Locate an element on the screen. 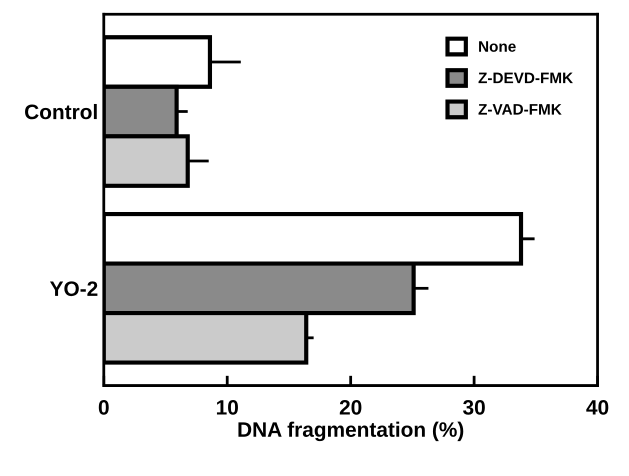 The width and height of the screenshot is (629, 476). y-tick-label: YO-2 is located at coordinates (74, 288).